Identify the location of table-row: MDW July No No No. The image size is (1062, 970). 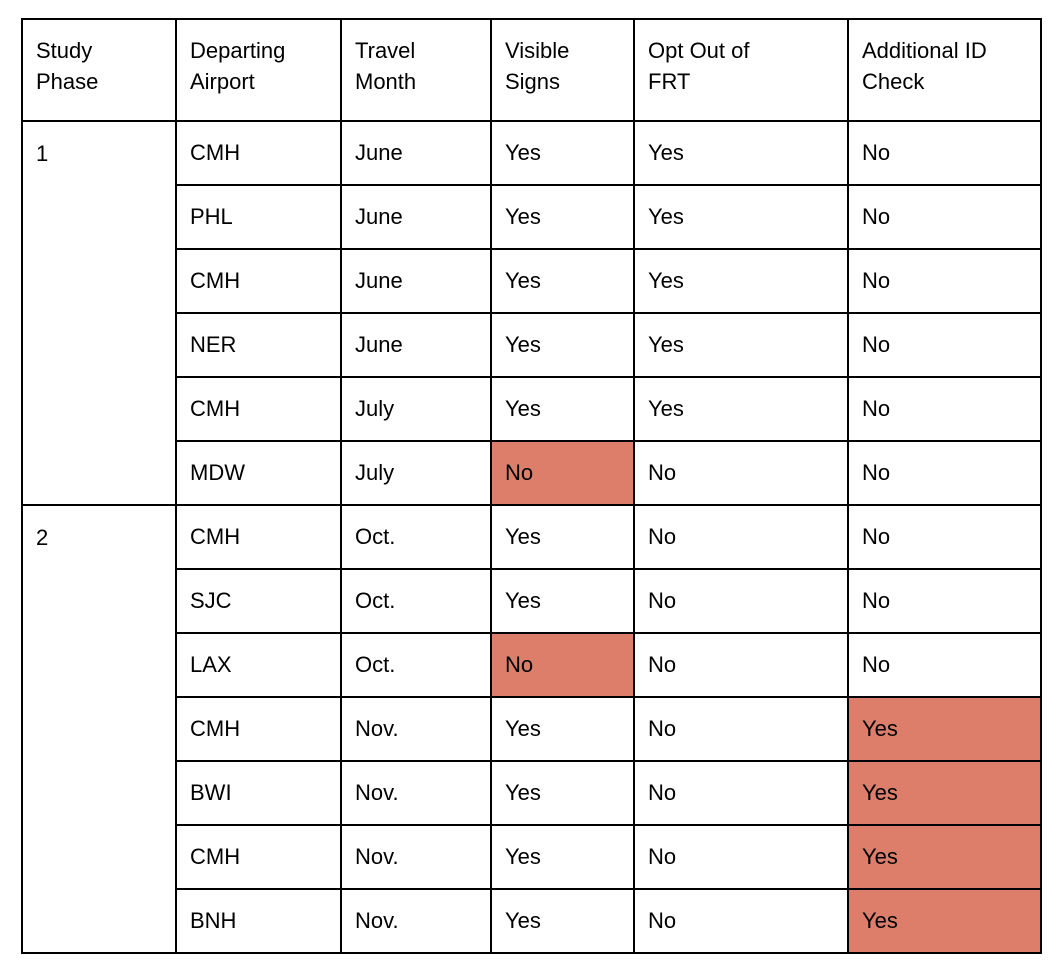
(532, 473).